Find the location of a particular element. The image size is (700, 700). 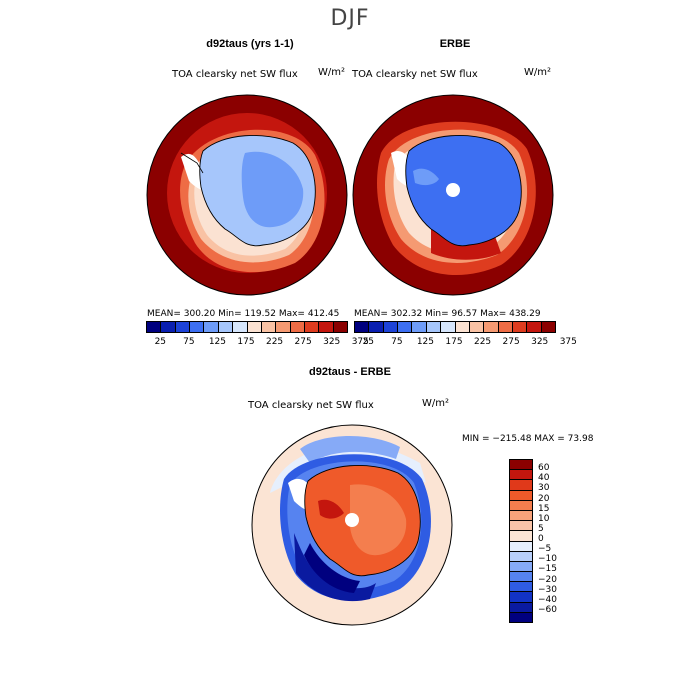

diff-colorbar is located at coordinates (521, 541).